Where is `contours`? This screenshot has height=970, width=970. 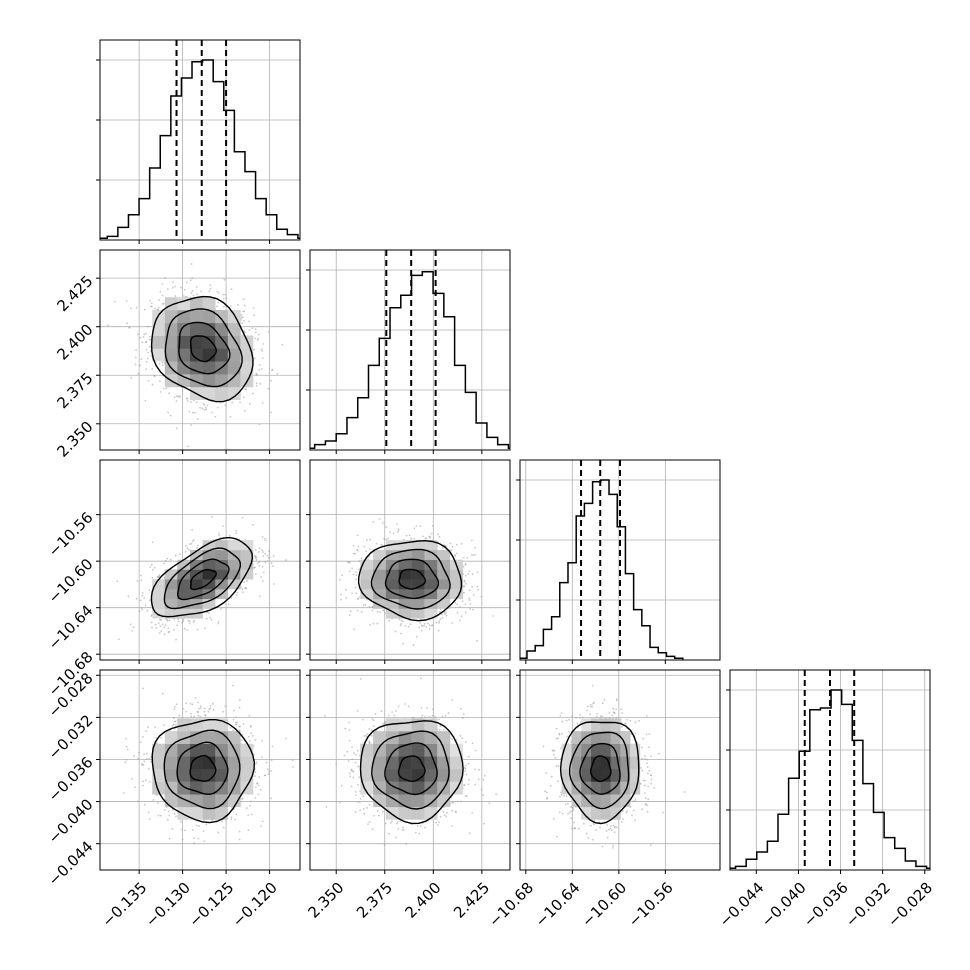 contours is located at coordinates (411, 772).